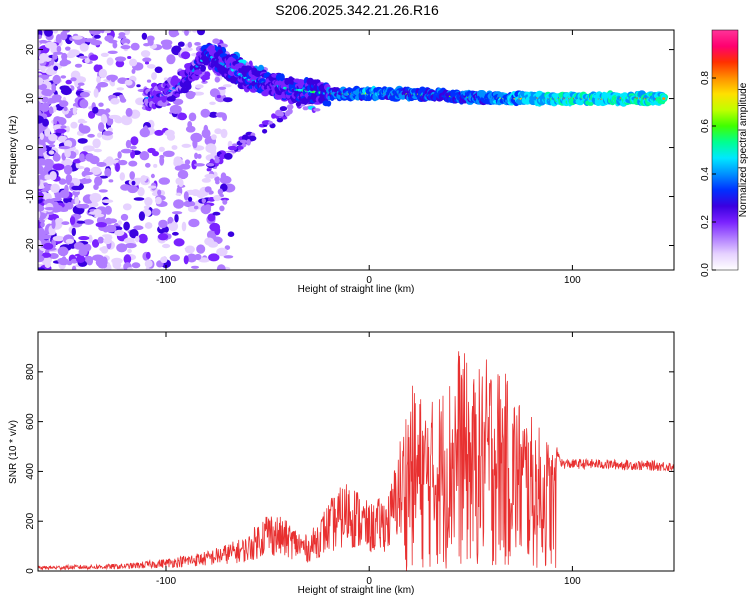 The height and width of the screenshot is (600, 750). Describe the element at coordinates (13, 452) in the screenshot. I see `snr-y-label: SNR (10 * v/v)` at that location.